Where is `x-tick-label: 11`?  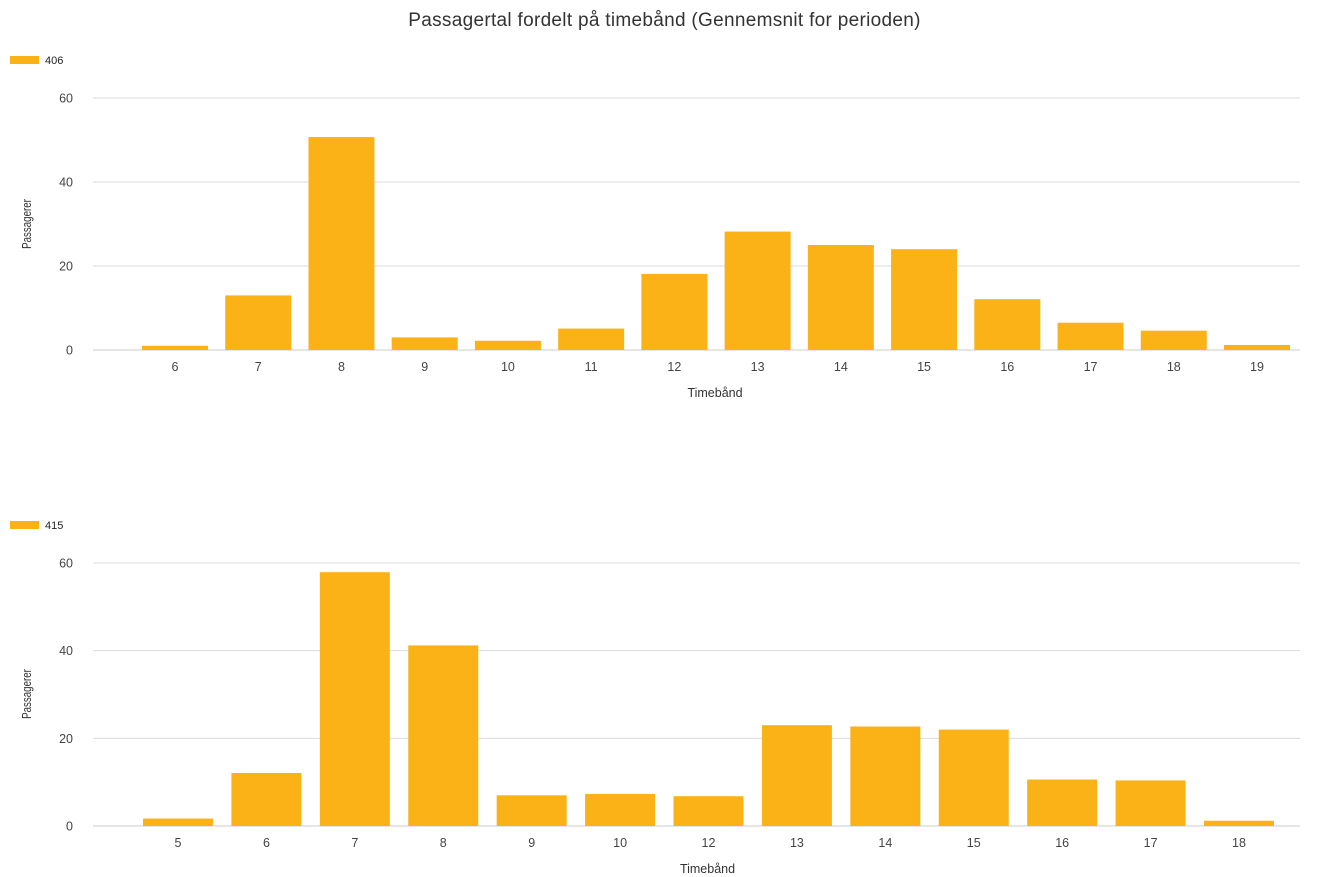 x-tick-label: 11 is located at coordinates (591, 367).